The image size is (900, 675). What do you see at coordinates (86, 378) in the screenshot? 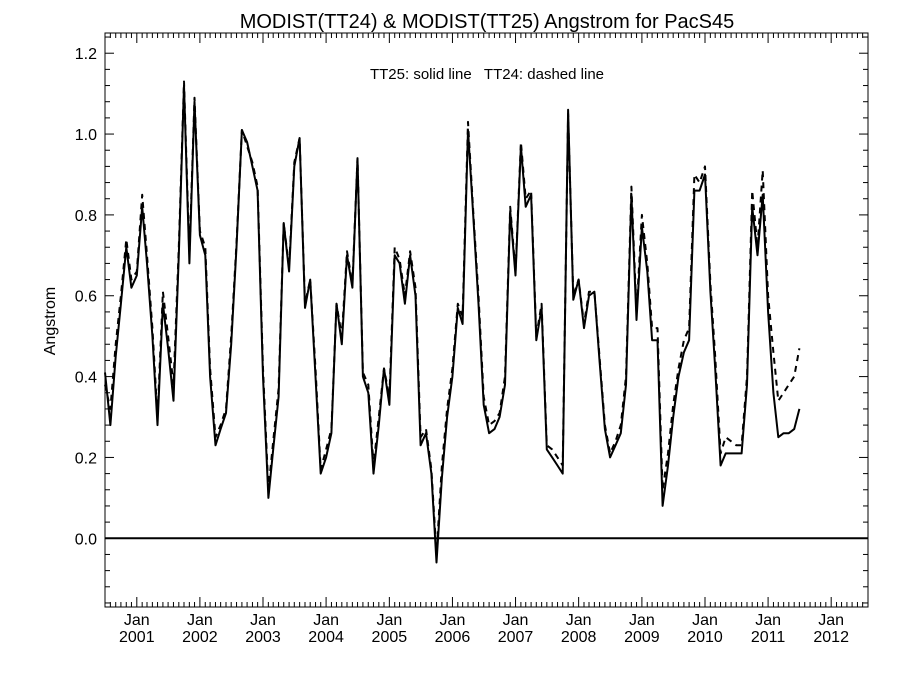
I see `y-tick-label: 0.4` at bounding box center [86, 378].